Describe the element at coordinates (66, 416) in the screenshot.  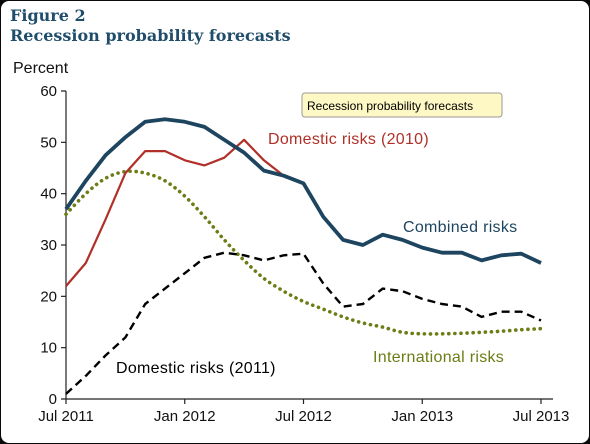
I see `x-tick-label: Jul 2011` at that location.